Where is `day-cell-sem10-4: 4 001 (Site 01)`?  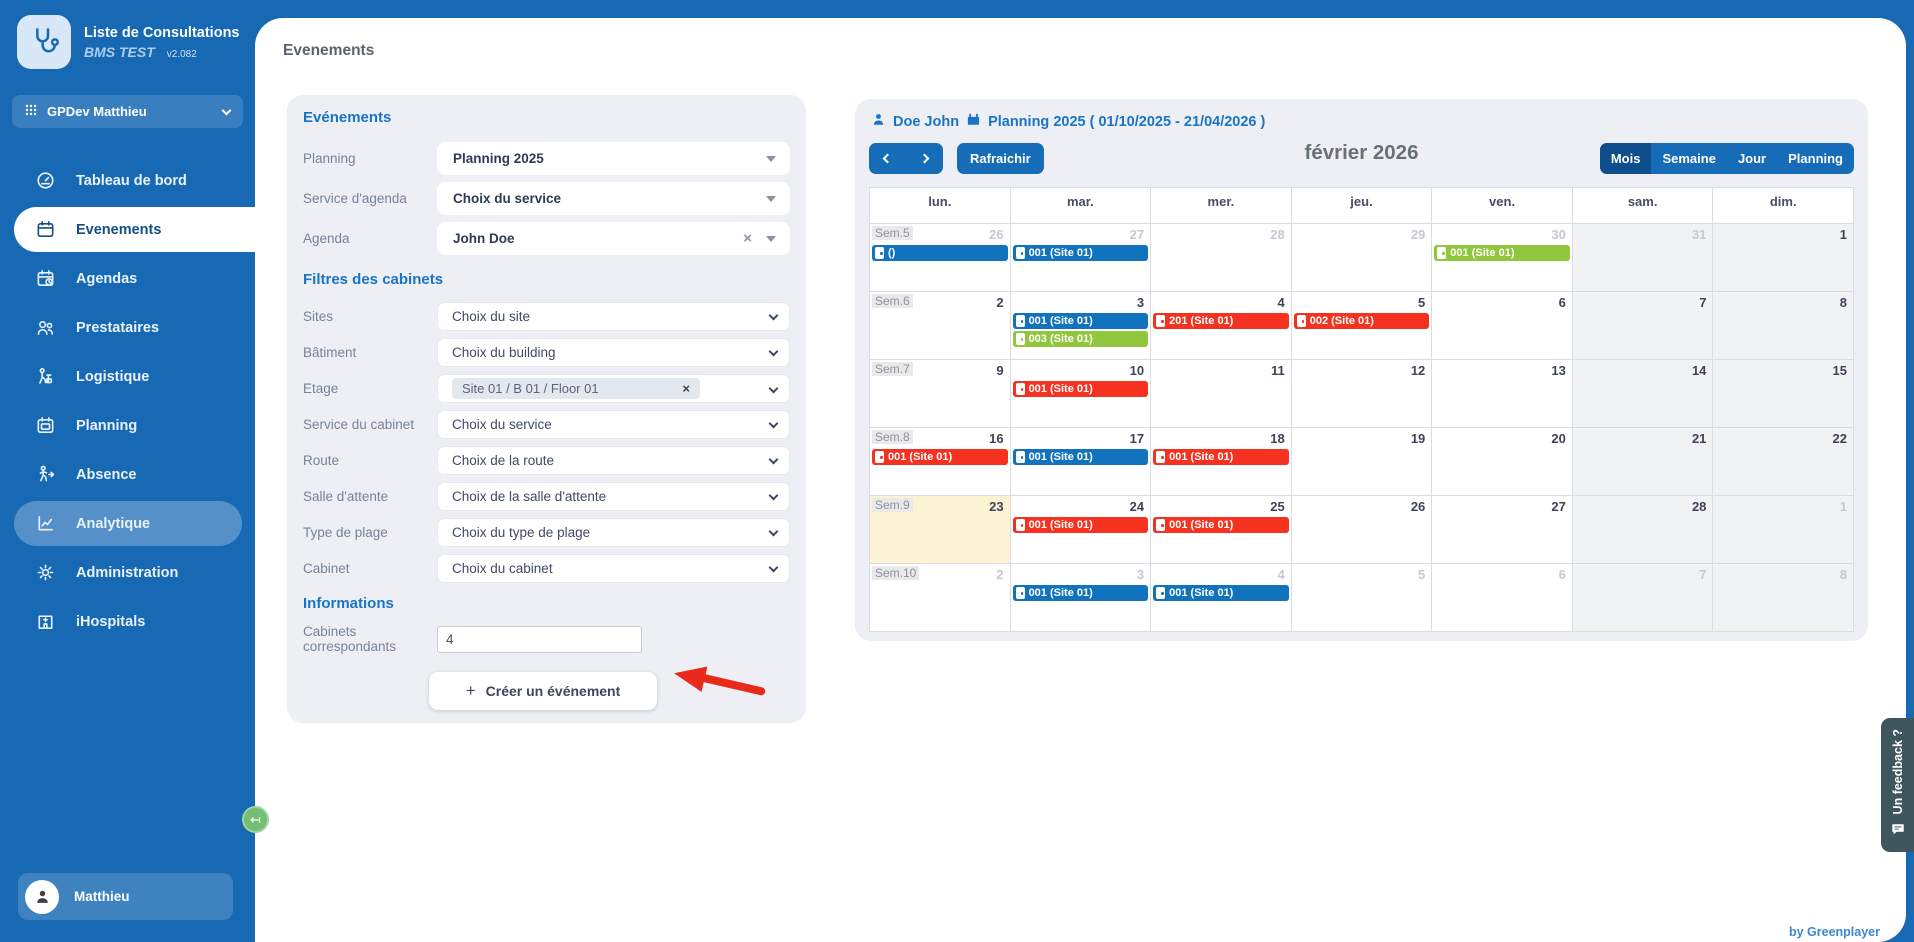 day-cell-sem10-4: 4 001 (Site 01) is located at coordinates (1221, 598).